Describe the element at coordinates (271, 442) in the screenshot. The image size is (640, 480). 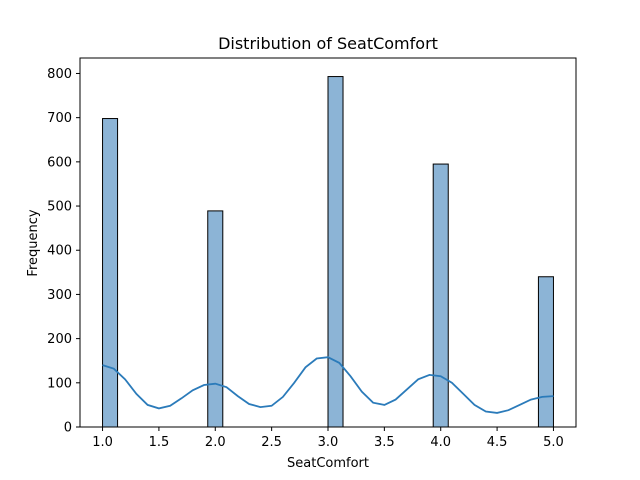
I see `x-tick-label: 2.5` at that location.